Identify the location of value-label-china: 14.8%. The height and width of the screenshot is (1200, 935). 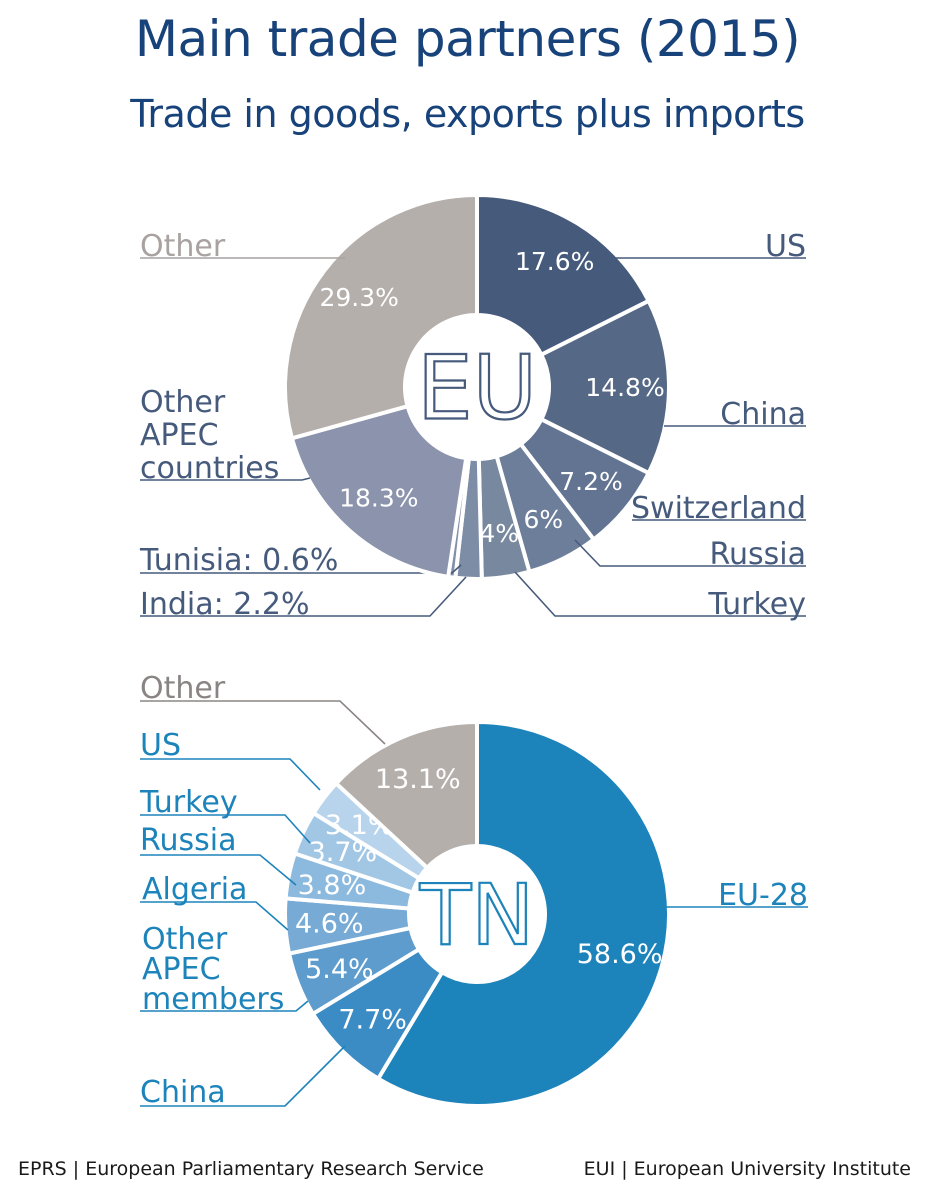
(624, 387).